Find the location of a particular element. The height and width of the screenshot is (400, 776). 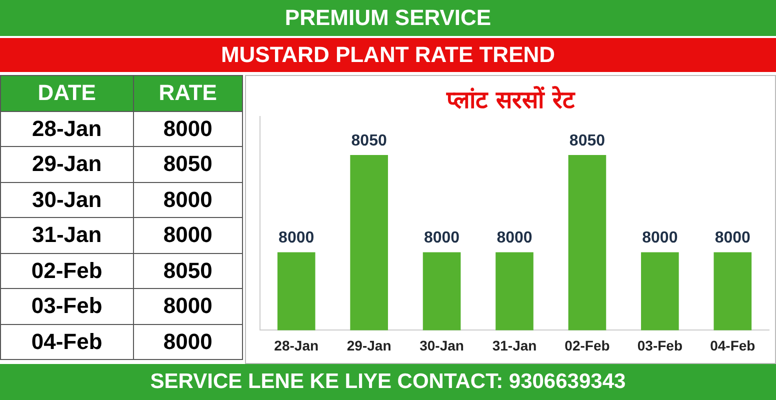

text: 29-Jan is located at coordinates (67, 164).